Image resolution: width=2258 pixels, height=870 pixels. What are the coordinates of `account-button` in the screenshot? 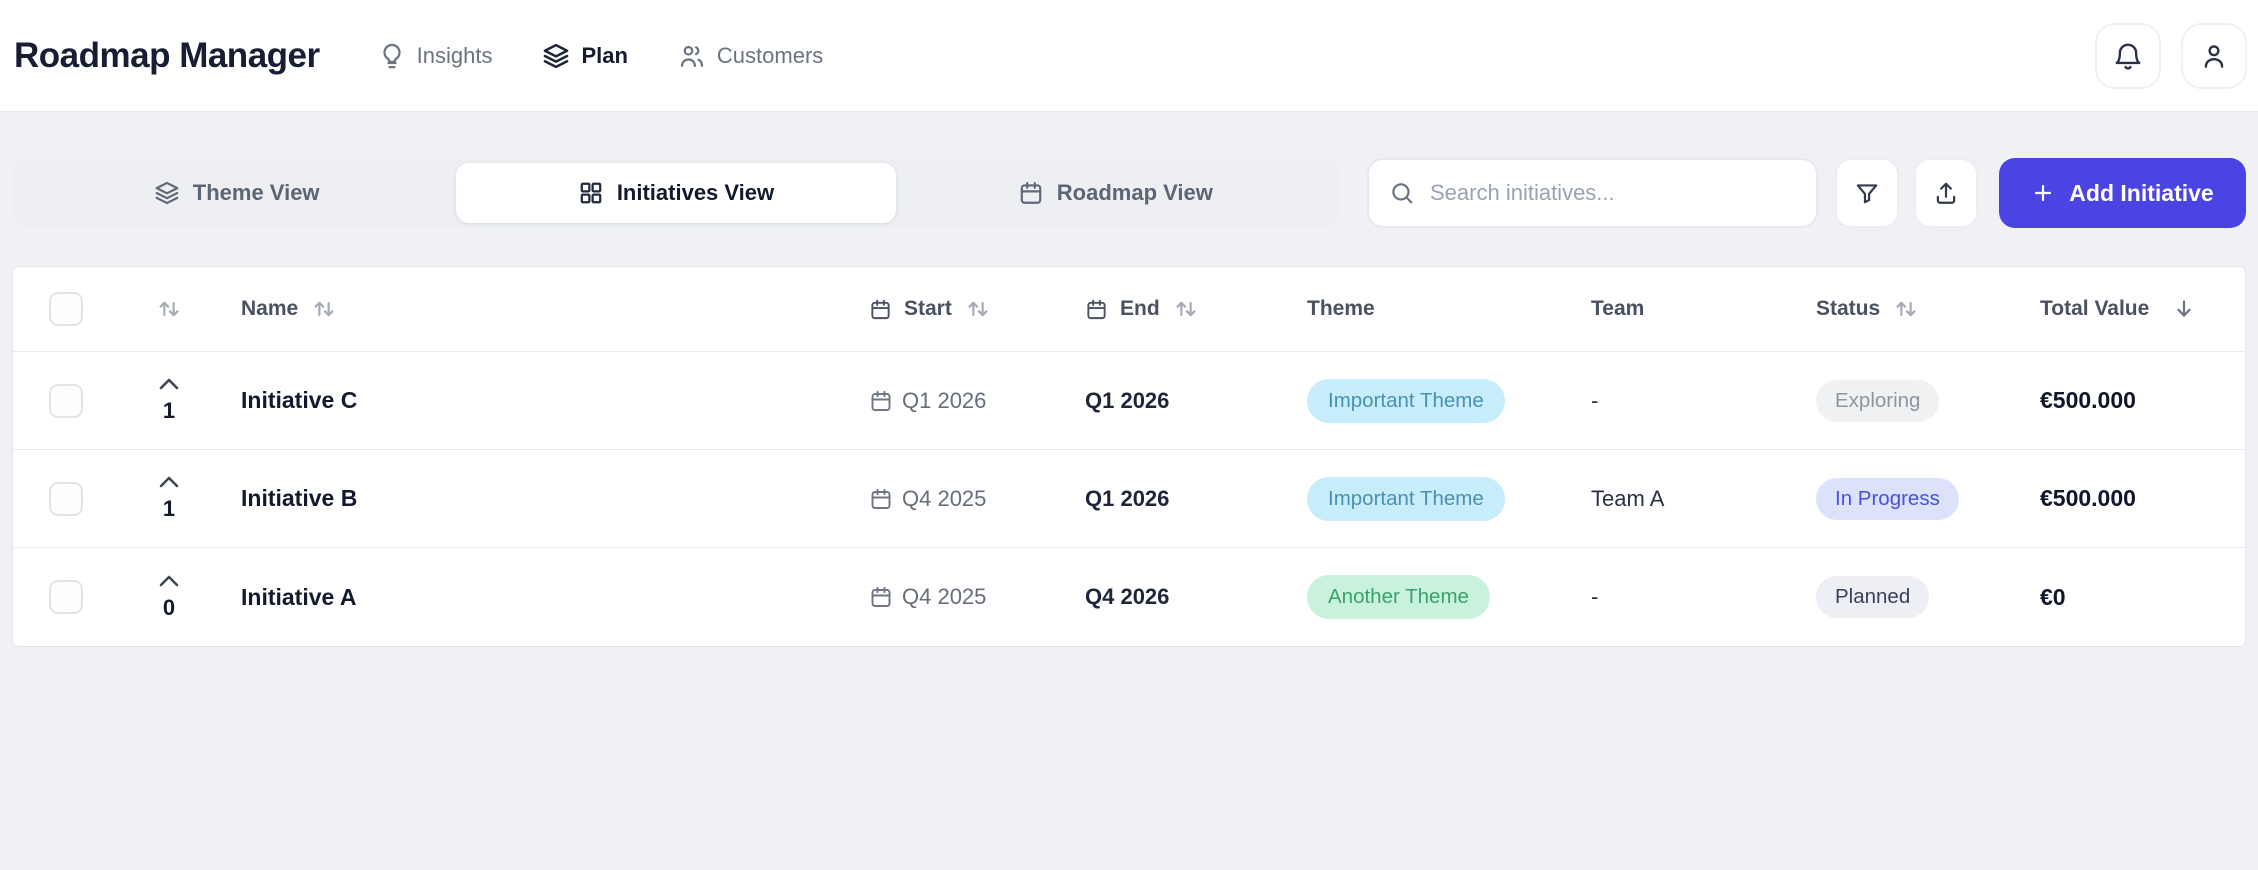 It's located at (2214, 55).